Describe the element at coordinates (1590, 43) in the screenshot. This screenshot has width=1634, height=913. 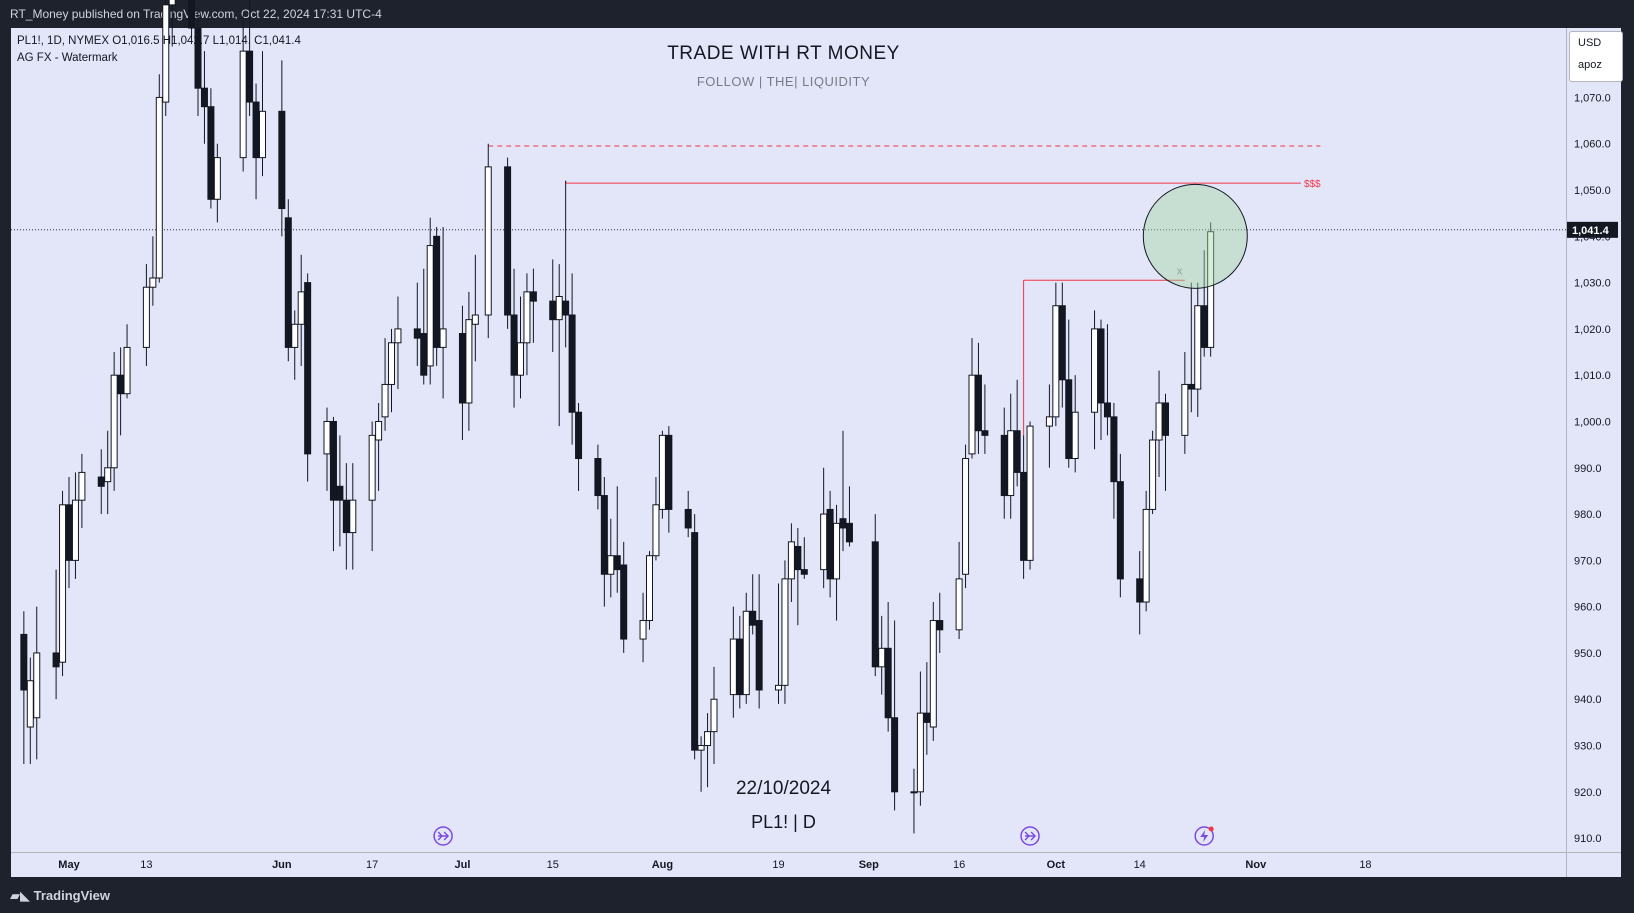
I see `currency-label: USD` at that location.